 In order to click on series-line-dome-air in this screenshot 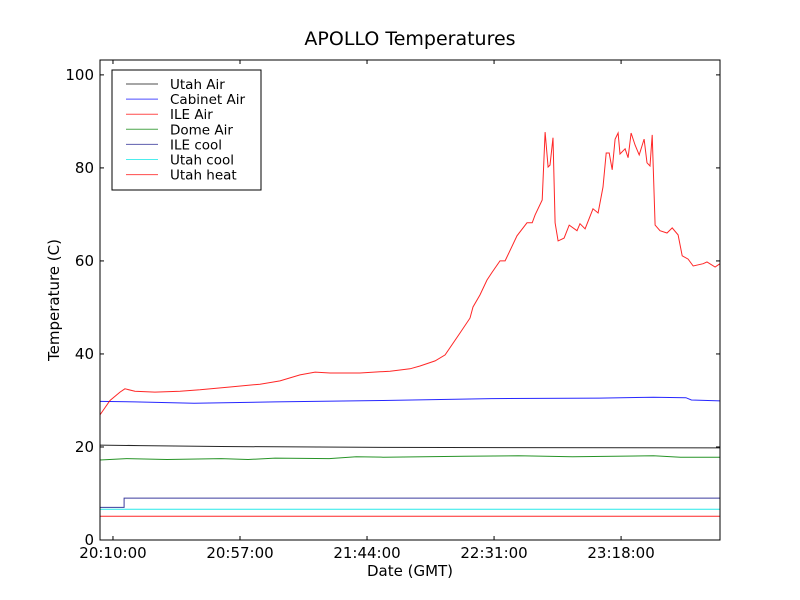, I will do `click(409, 458)`.